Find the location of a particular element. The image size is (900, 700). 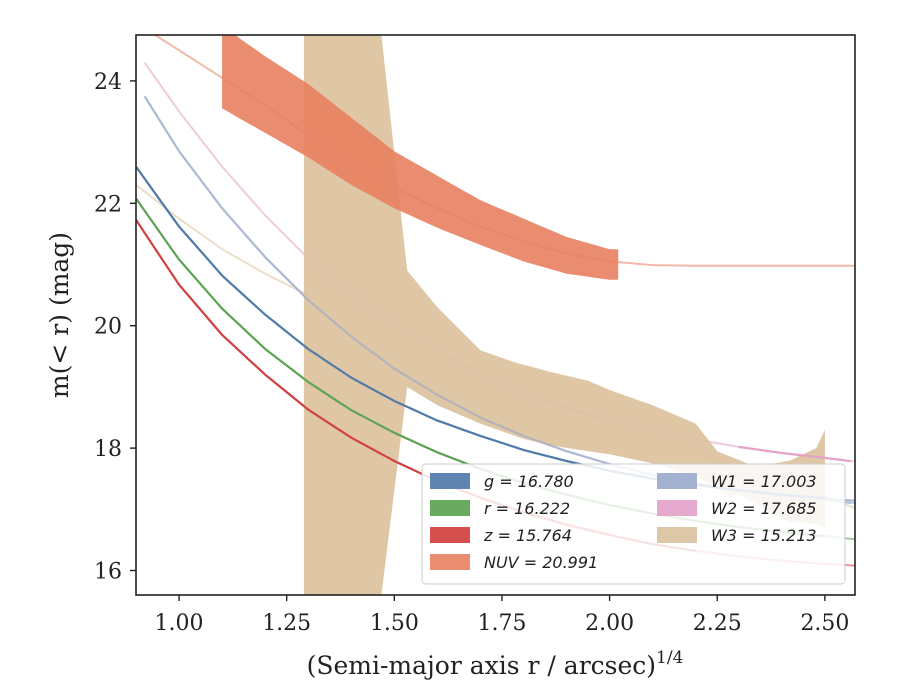

legend-label-r: r = 16.222 is located at coordinates (527, 508).